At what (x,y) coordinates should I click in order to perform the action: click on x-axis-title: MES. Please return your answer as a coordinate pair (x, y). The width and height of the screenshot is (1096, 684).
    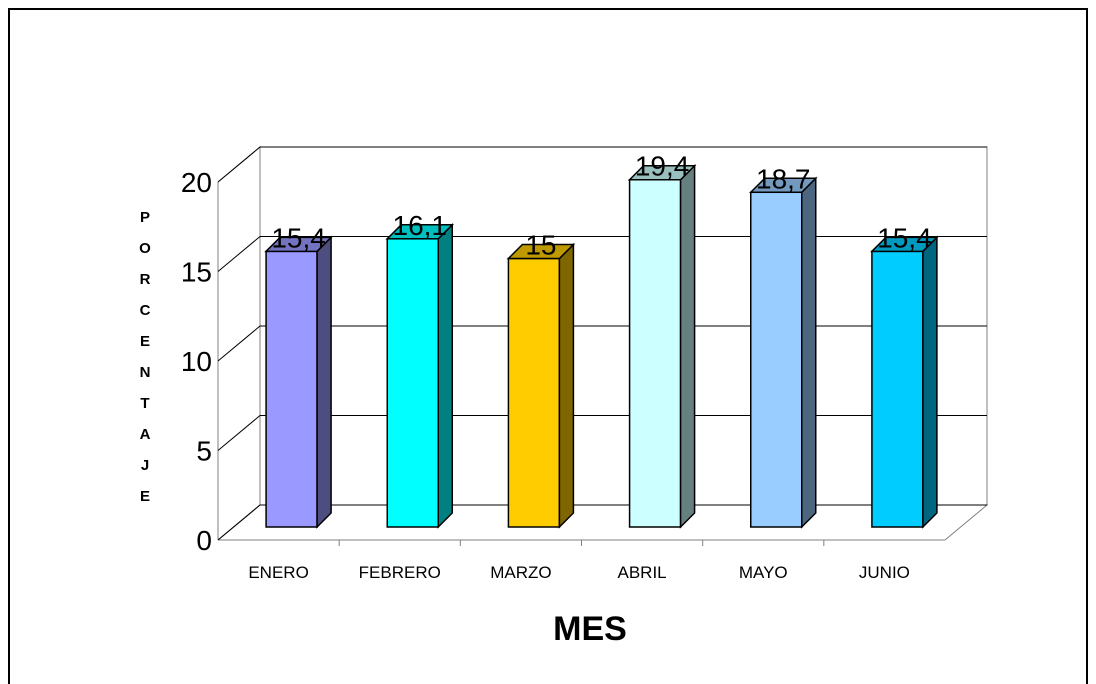
    Looking at the image, I should click on (590, 629).